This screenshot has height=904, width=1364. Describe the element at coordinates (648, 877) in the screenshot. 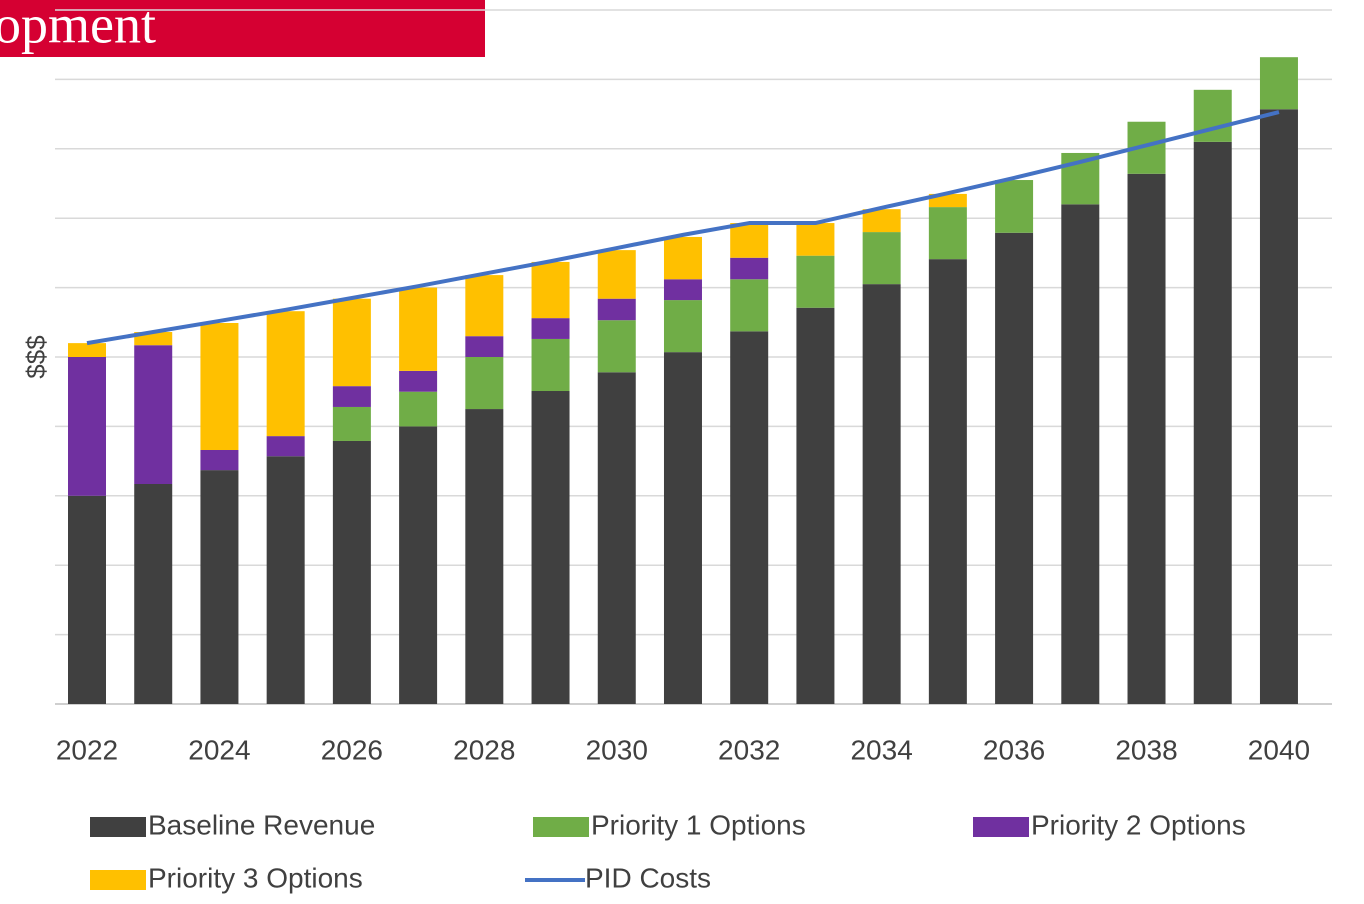

I see `legend-label: PID Costs` at that location.